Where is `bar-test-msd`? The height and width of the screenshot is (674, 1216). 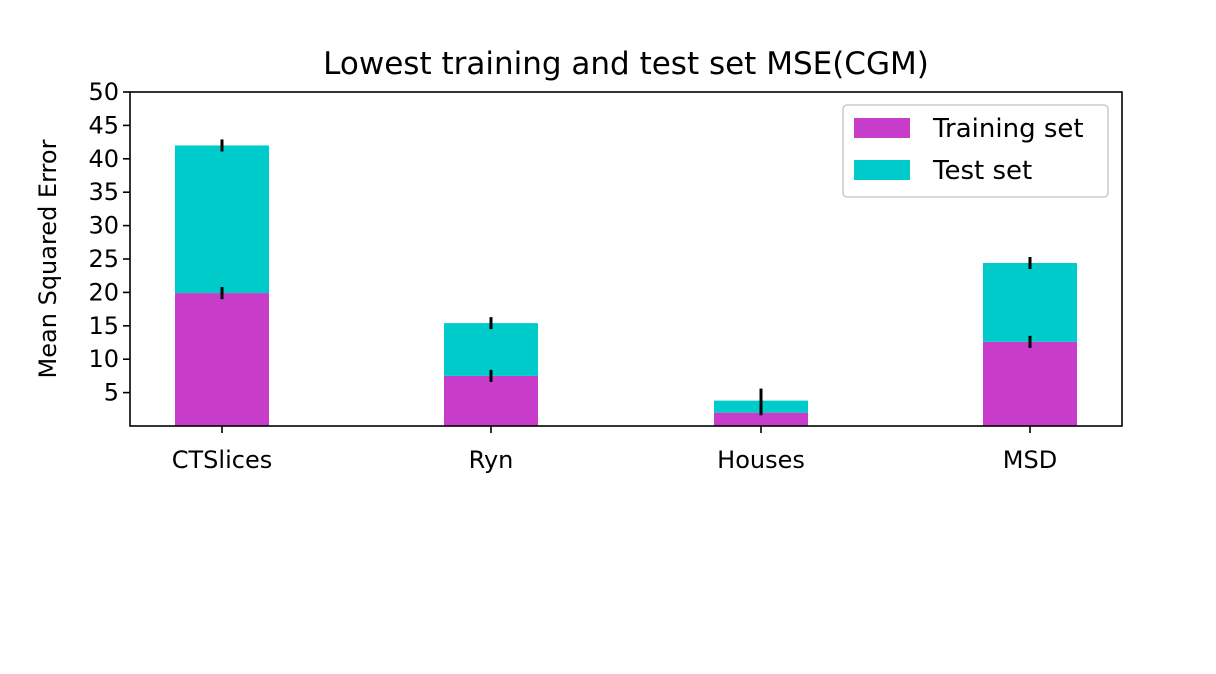 bar-test-msd is located at coordinates (1030, 302).